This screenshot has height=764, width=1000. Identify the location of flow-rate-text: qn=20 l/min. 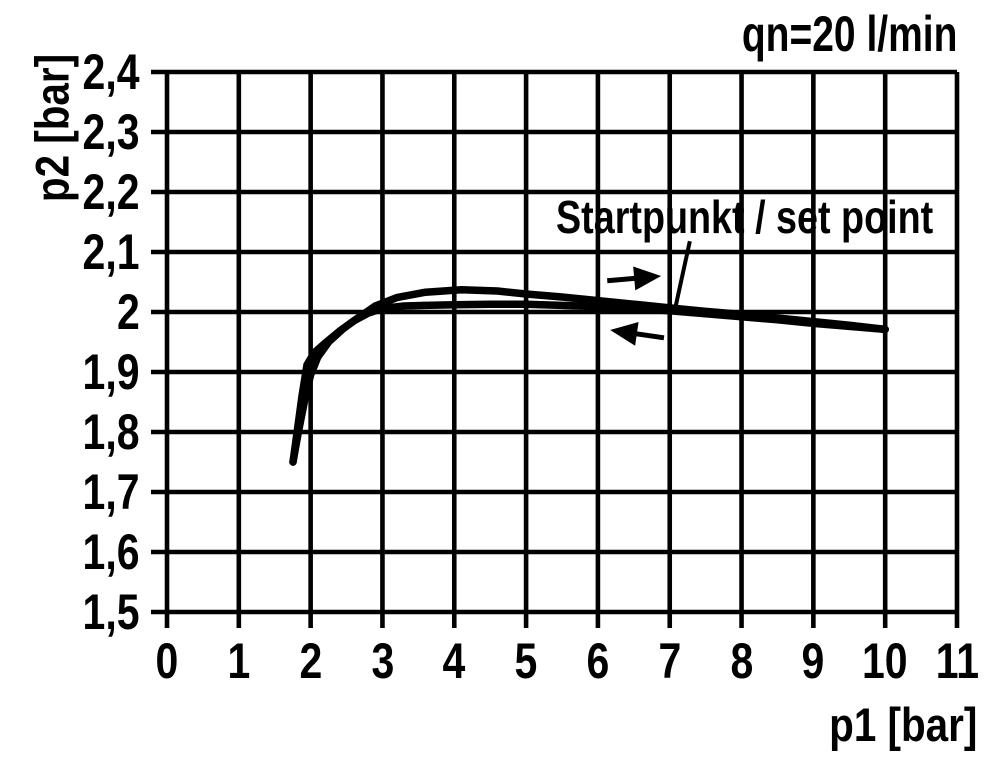
(849, 34).